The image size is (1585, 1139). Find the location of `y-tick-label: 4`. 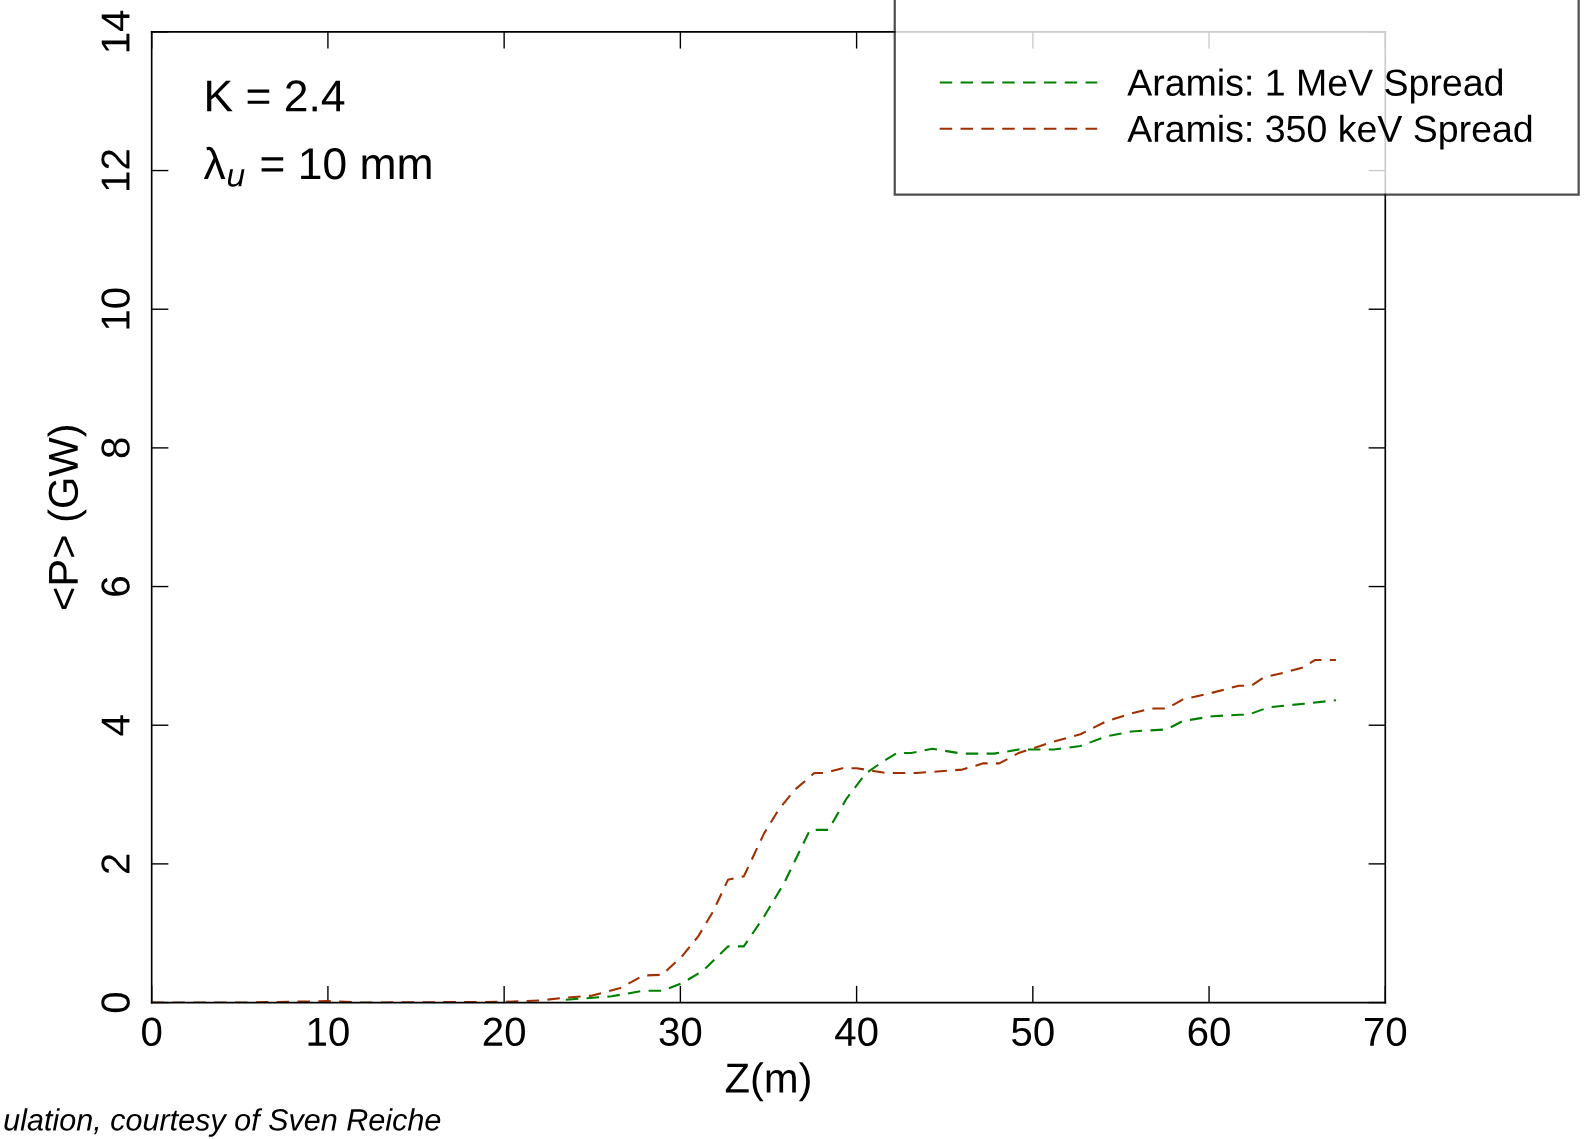

y-tick-label: 4 is located at coordinates (115, 725).